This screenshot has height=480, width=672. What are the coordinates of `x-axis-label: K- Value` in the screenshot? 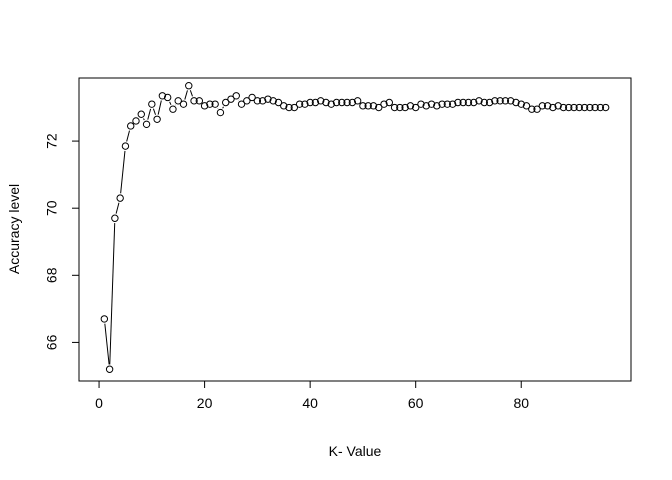 It's located at (355, 451).